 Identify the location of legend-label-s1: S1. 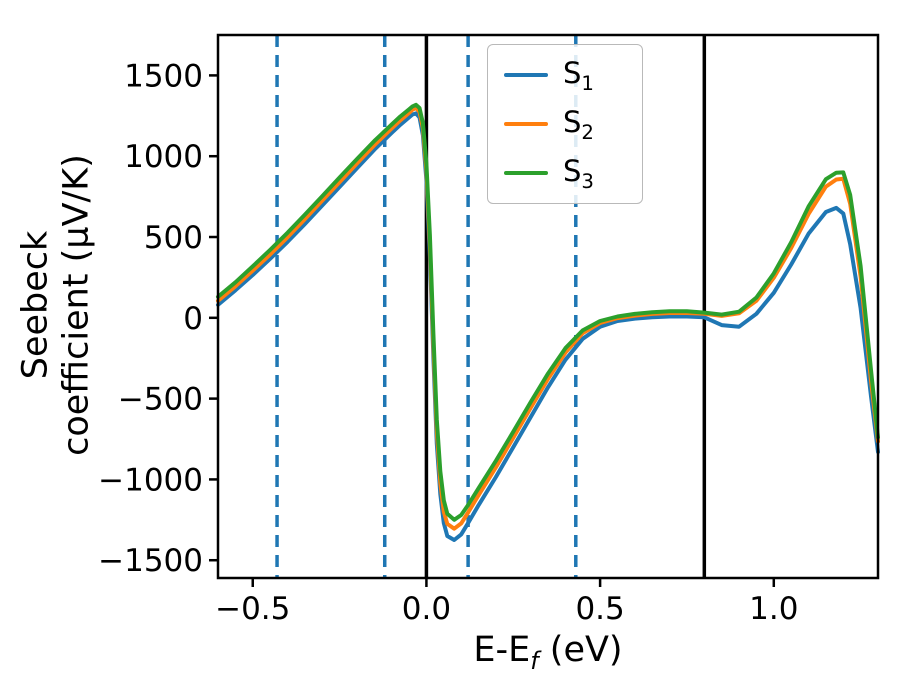
(578, 75).